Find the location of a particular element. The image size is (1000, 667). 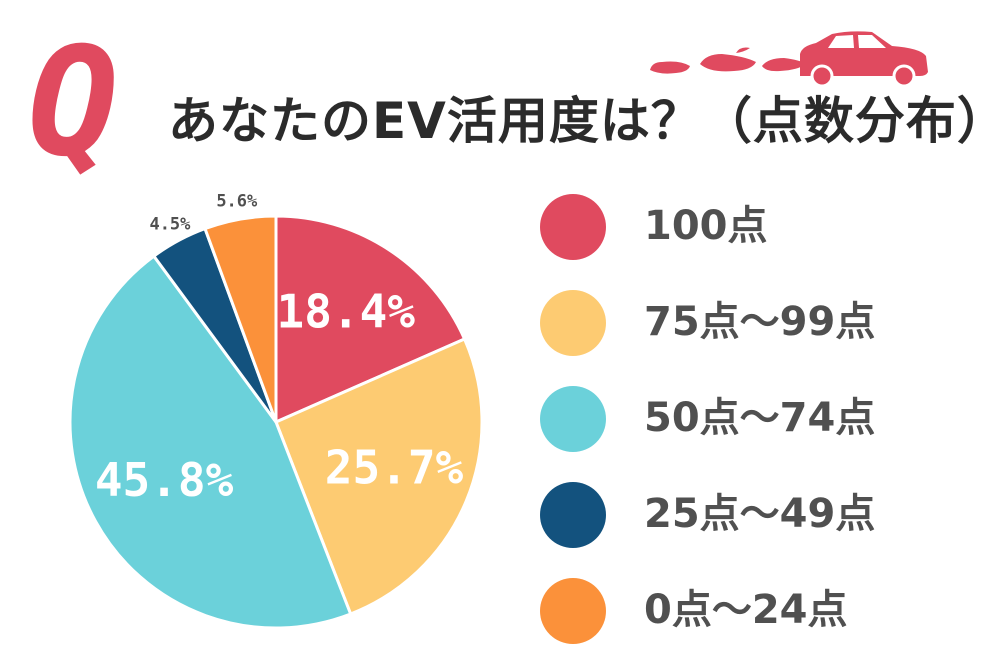

legend-item: 50点〜74点 is located at coordinates (760, 419).